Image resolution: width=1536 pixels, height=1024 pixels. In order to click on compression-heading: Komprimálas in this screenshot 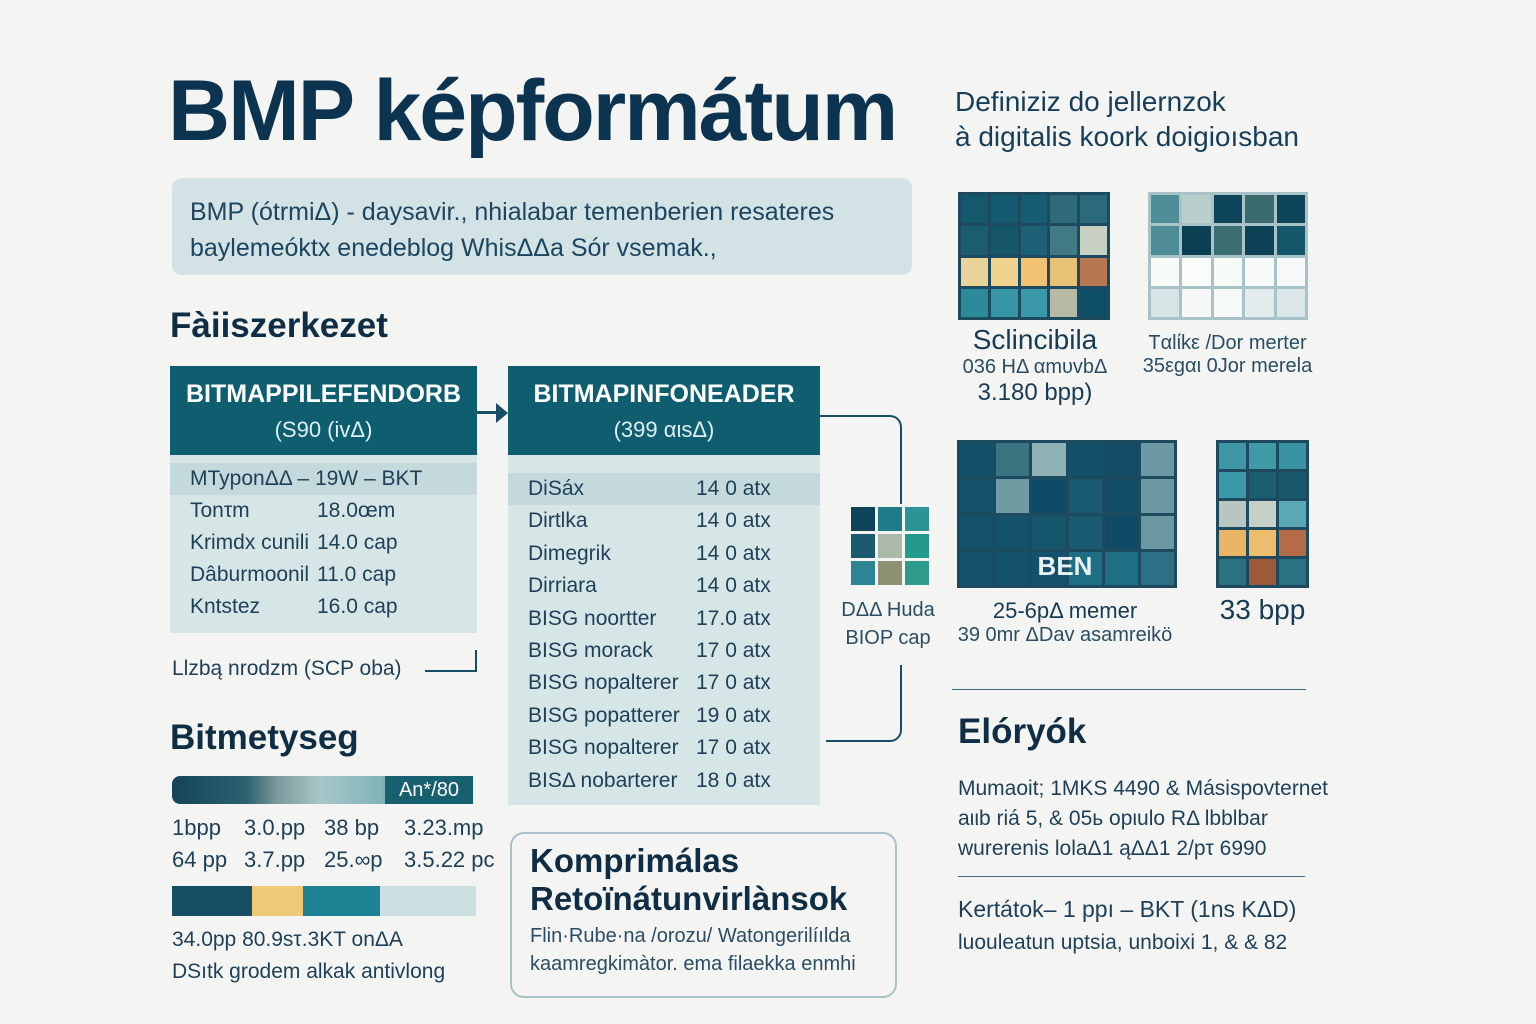, I will do `click(635, 860)`.